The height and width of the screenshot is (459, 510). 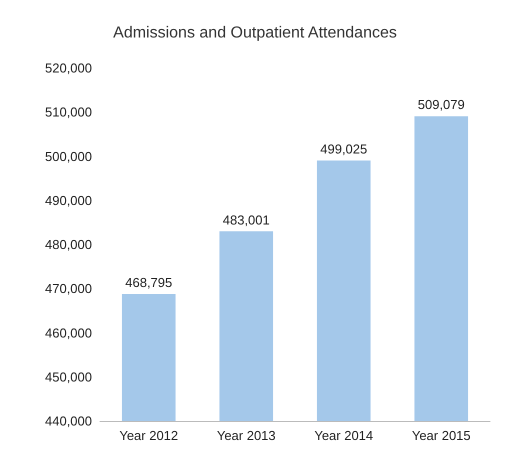 I want to click on y-tick-label: 500,000, so click(x=68, y=156).